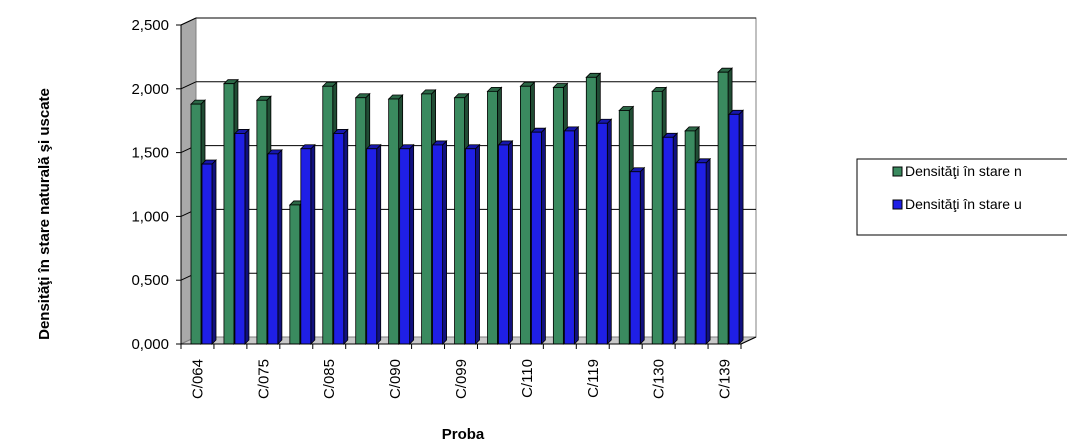 This screenshot has width=1067, height=441. I want to click on x-tick-label: C/139, so click(725, 379).